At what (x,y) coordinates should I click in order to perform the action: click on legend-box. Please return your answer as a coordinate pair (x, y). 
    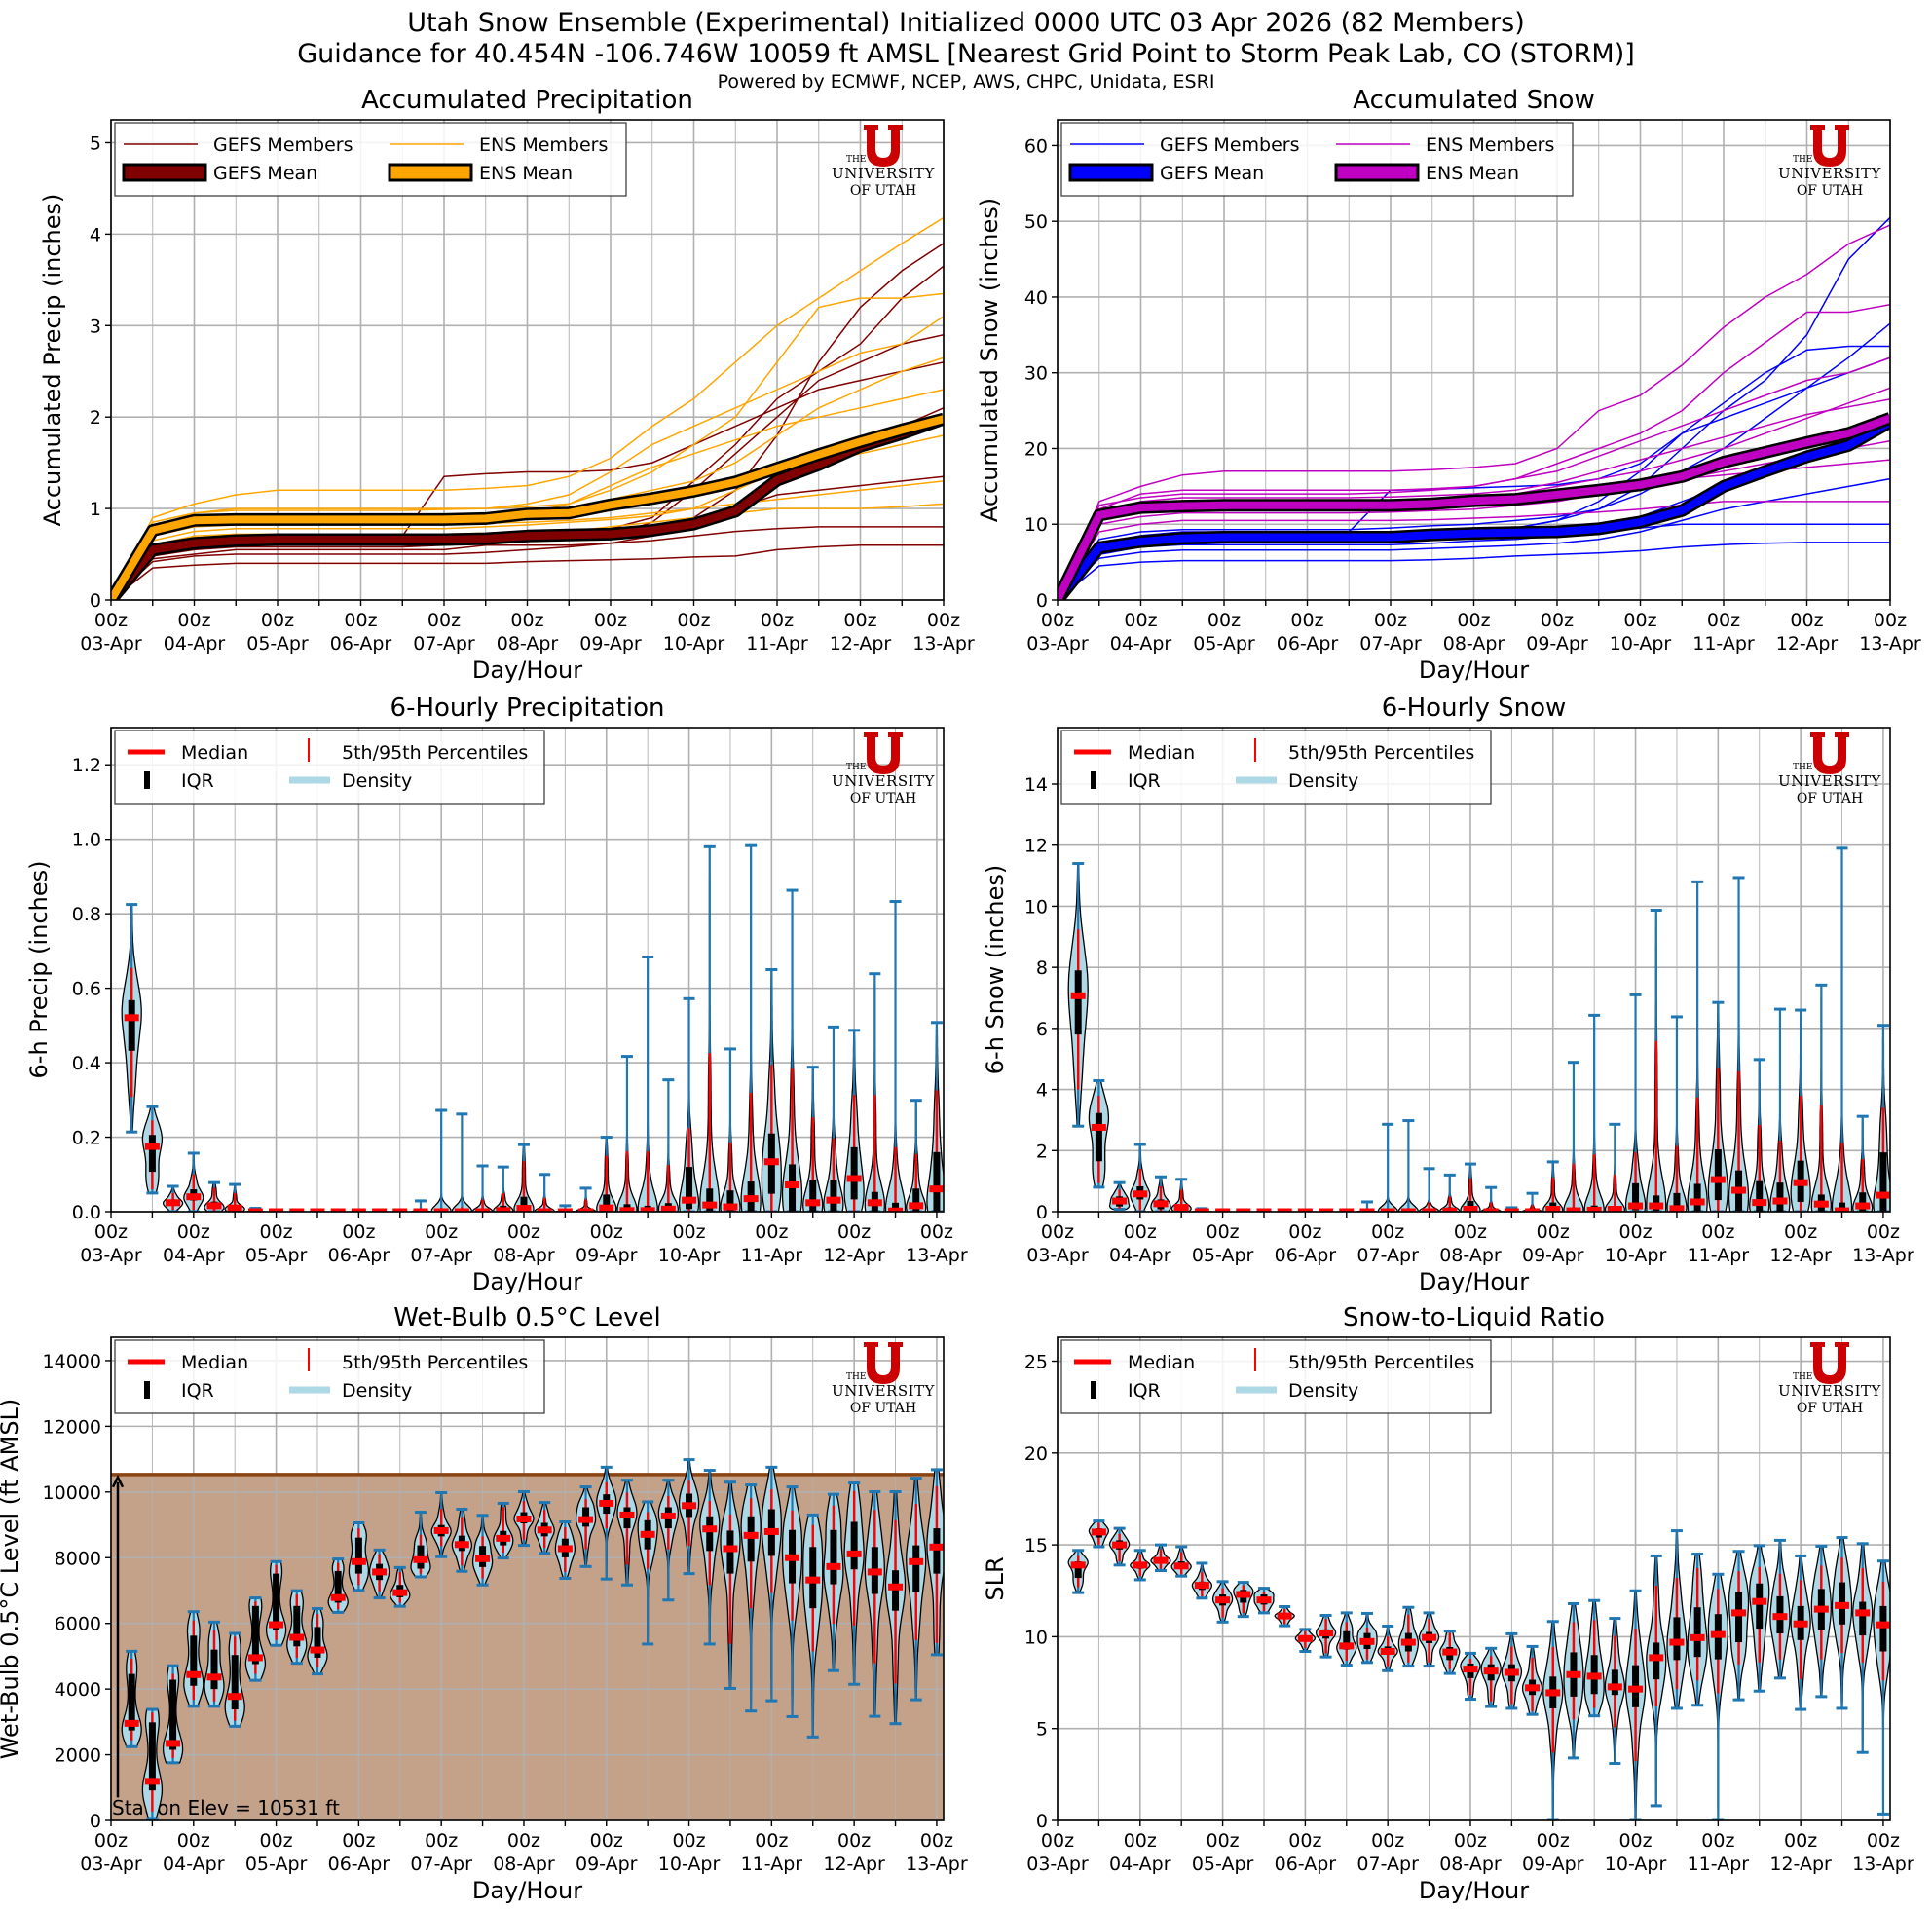
    Looking at the image, I should click on (1317, 159).